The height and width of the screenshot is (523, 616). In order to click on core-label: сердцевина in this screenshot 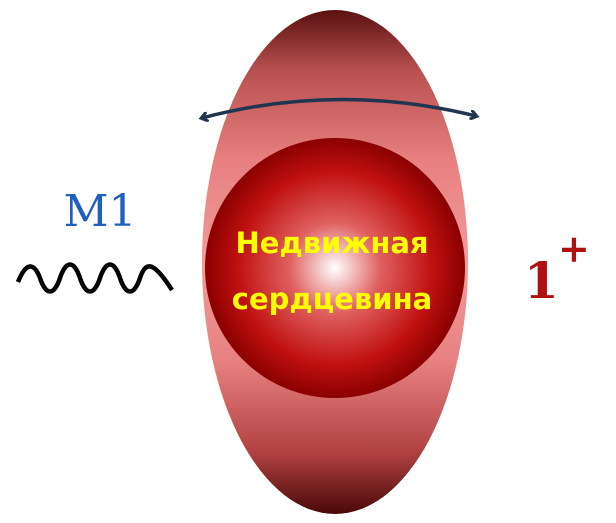, I will do `click(332, 299)`.